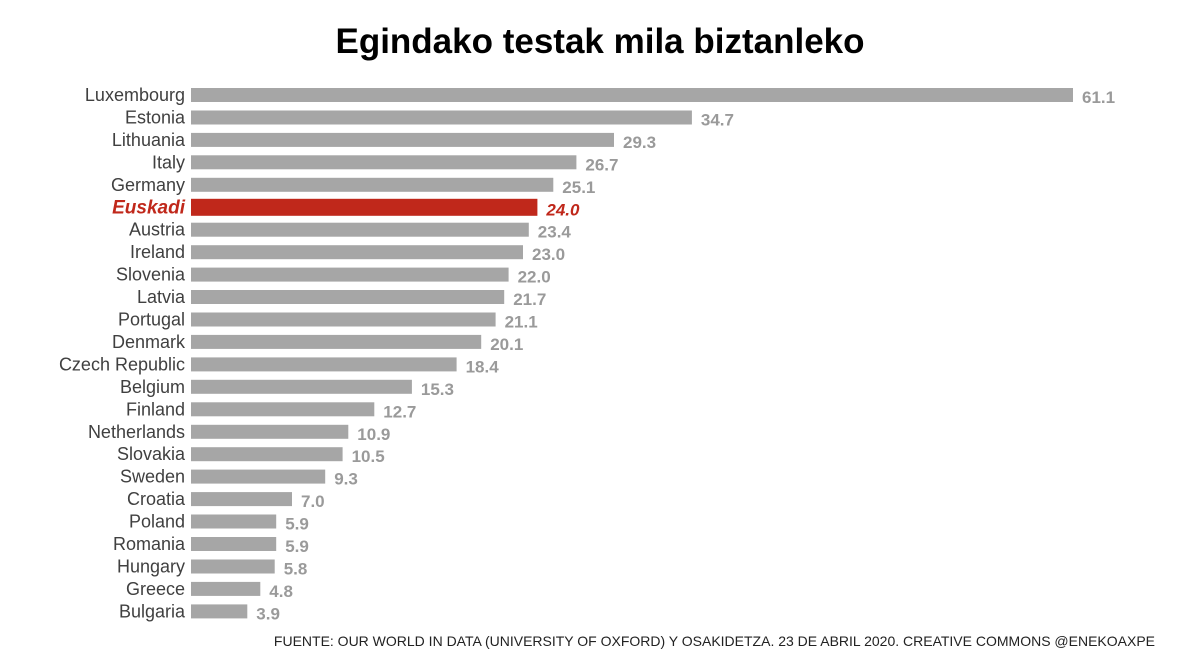 Image resolution: width=1200 pixels, height=670 pixels. What do you see at coordinates (437, 389) in the screenshot?
I see `value-label: 15.3` at bounding box center [437, 389].